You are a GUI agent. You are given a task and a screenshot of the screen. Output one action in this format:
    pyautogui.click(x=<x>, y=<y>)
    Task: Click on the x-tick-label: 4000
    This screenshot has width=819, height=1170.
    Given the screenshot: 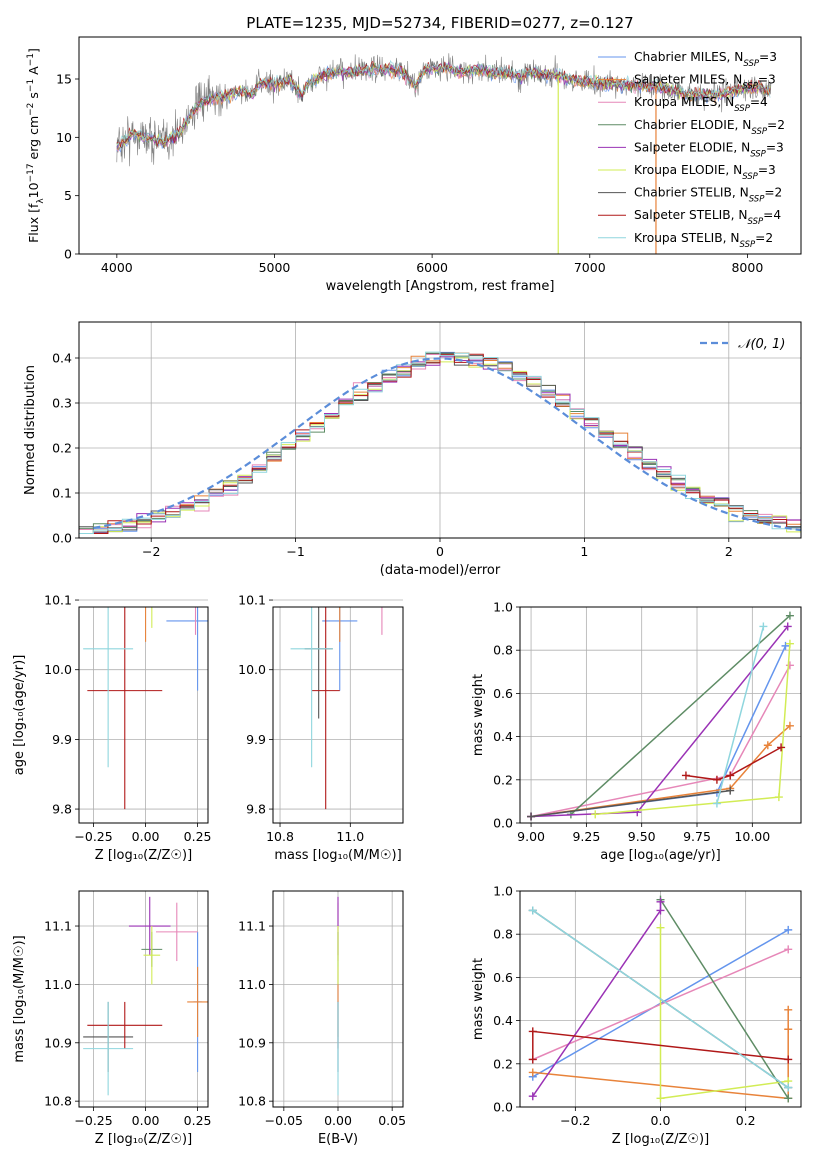 What is the action you would take?
    pyautogui.click(x=117, y=267)
    